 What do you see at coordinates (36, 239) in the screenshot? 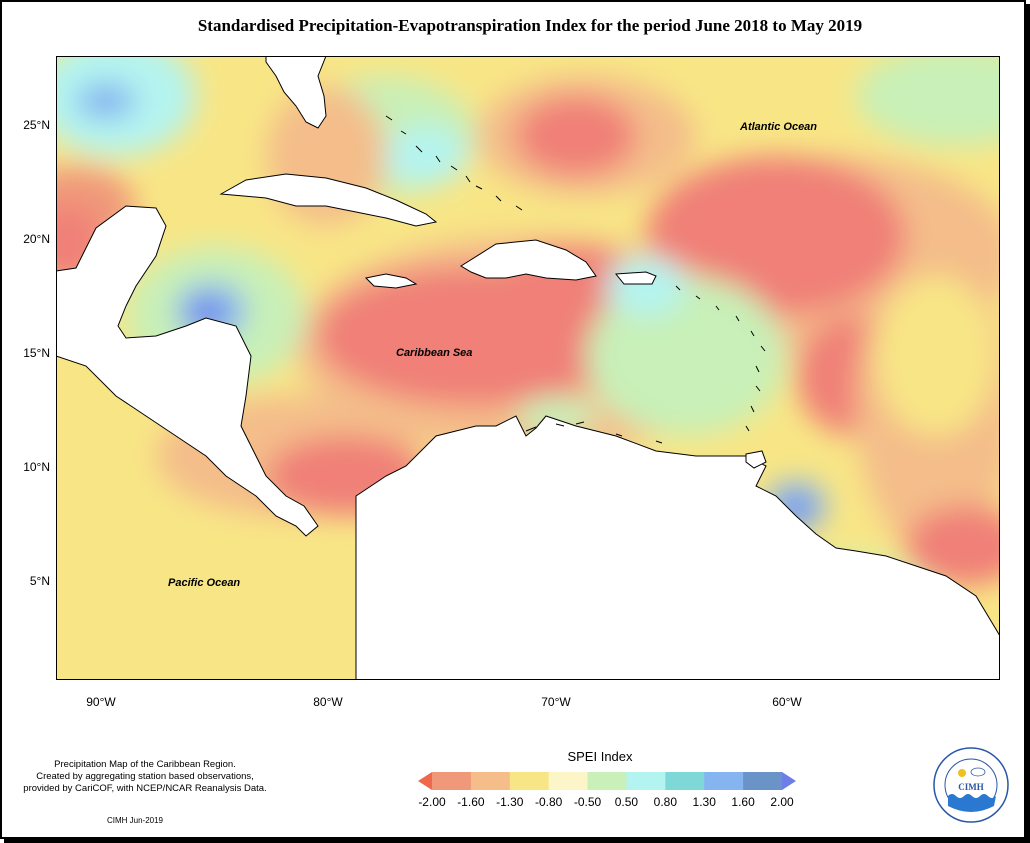
I see `y-label-20n: 20°N` at bounding box center [36, 239].